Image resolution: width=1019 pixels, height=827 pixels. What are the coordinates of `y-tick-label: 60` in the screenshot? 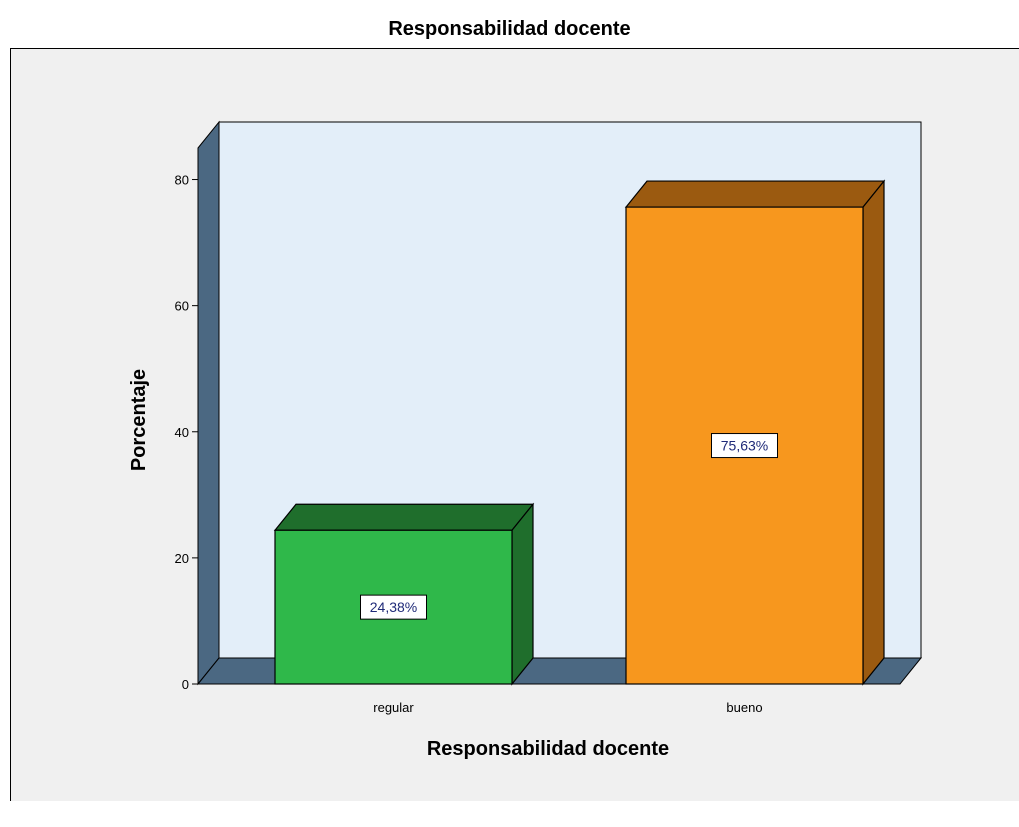 It's located at (182, 306).